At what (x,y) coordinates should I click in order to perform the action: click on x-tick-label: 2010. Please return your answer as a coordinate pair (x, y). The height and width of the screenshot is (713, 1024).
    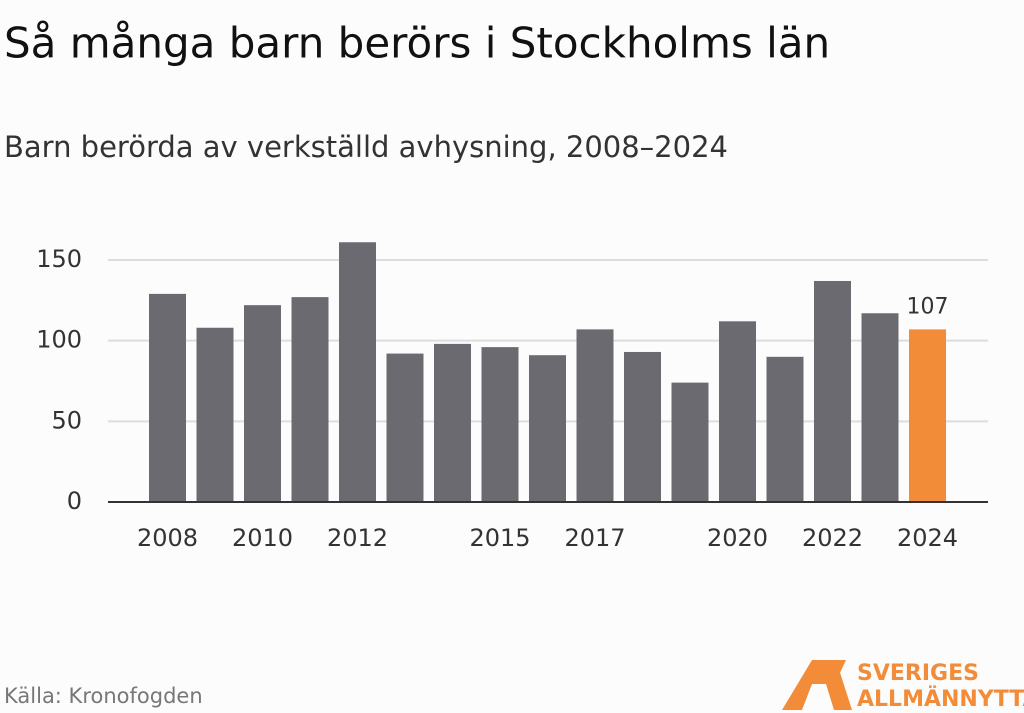
    Looking at the image, I should click on (262, 538).